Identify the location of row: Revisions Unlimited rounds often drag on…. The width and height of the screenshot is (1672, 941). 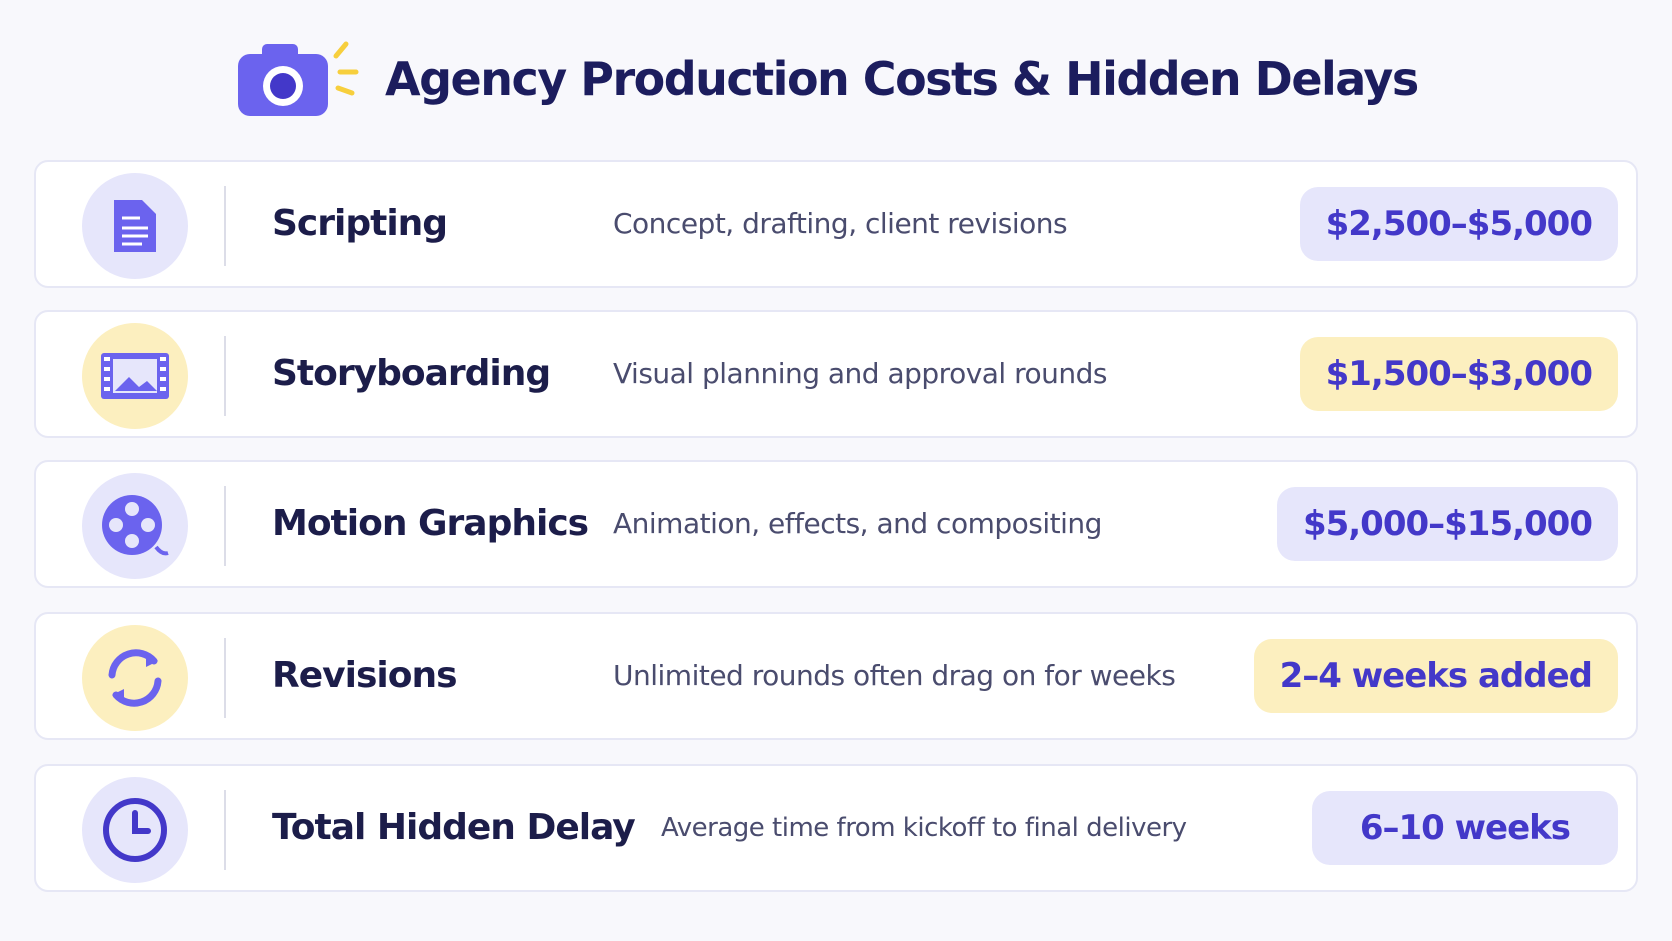
(836, 676).